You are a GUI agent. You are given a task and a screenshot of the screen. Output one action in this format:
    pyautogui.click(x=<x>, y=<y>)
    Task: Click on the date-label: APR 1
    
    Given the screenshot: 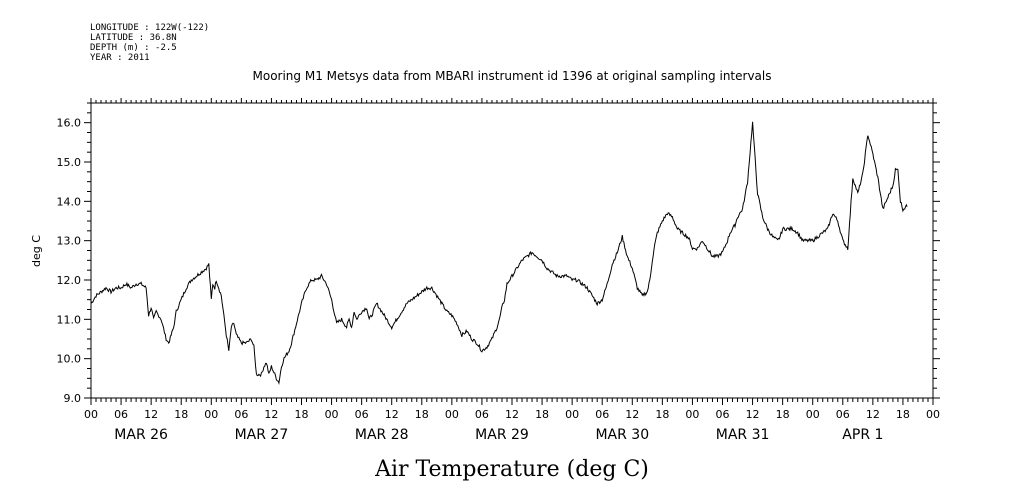 What is the action you would take?
    pyautogui.click(x=862, y=435)
    